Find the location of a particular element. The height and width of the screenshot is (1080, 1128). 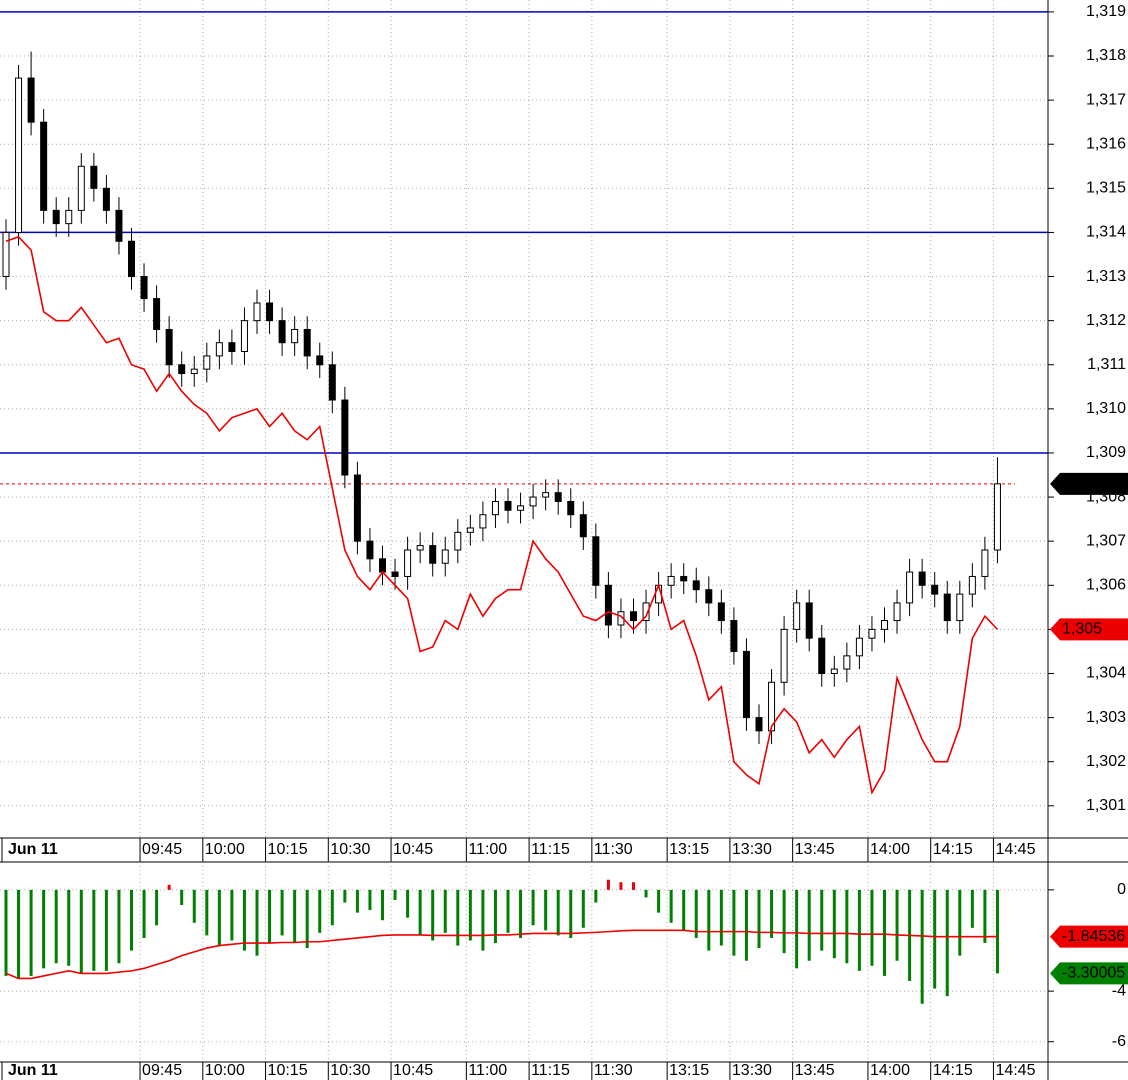

x-tick-label: 11:15 is located at coordinates (550, 849).